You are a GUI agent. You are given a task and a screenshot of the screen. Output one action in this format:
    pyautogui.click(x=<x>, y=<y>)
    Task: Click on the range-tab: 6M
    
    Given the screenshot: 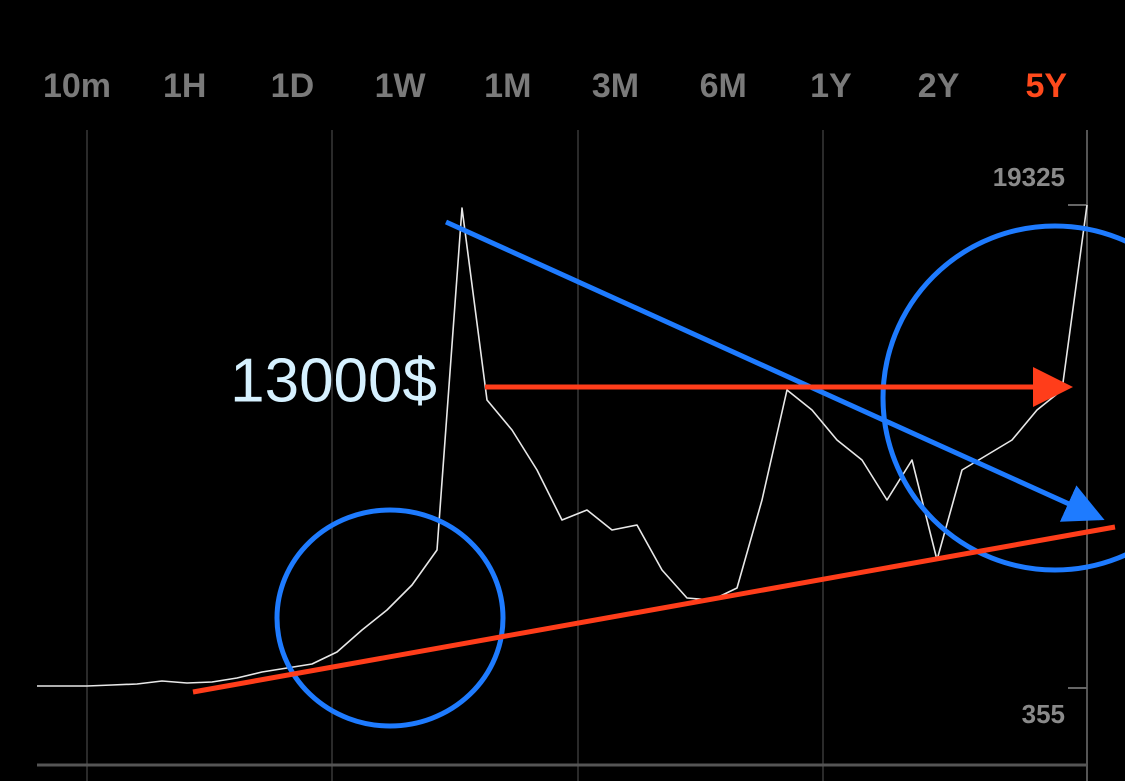 What is the action you would take?
    pyautogui.click(x=723, y=86)
    